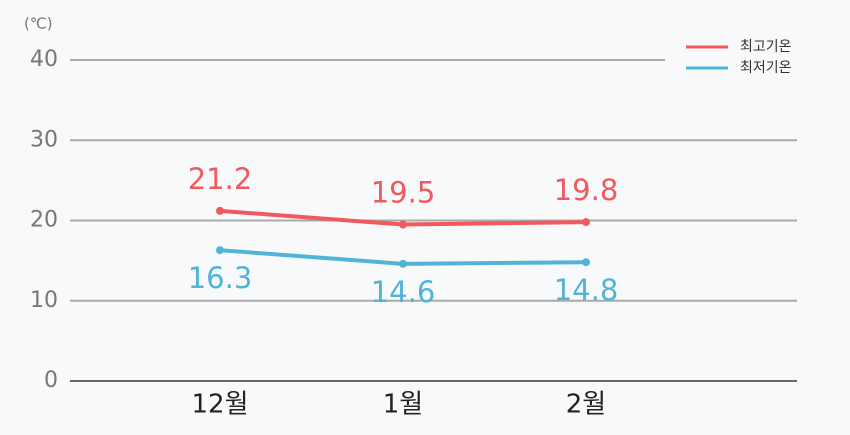 Image resolution: width=850 pixels, height=435 pixels. Describe the element at coordinates (403, 292) in the screenshot. I see `value-label: 14.6` at that location.